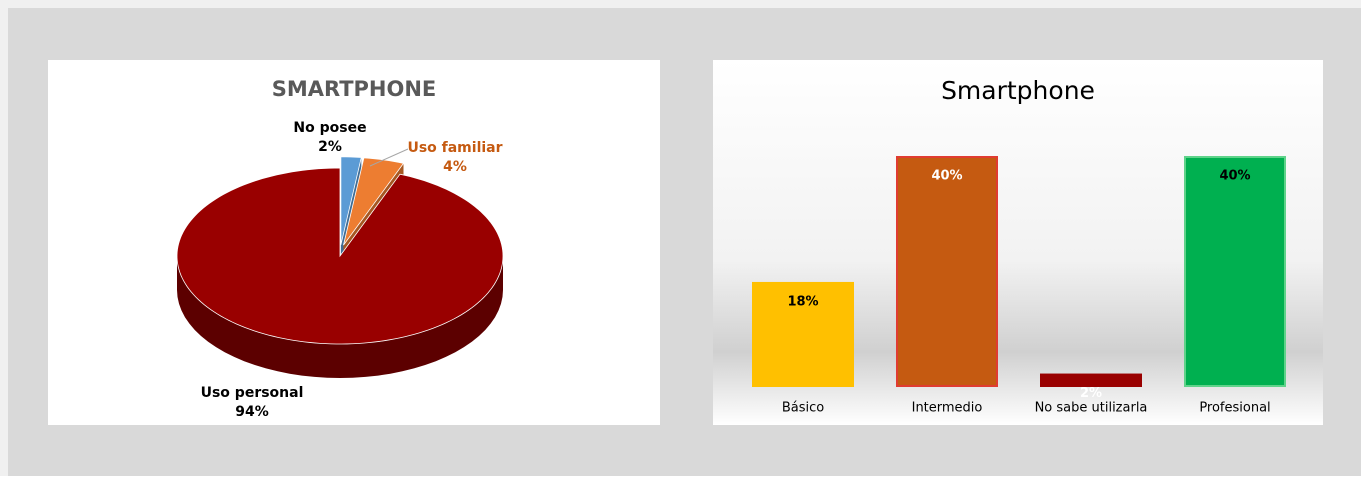  Describe the element at coordinates (1018, 90) in the screenshot. I see `chart-title: Smartphone` at that location.